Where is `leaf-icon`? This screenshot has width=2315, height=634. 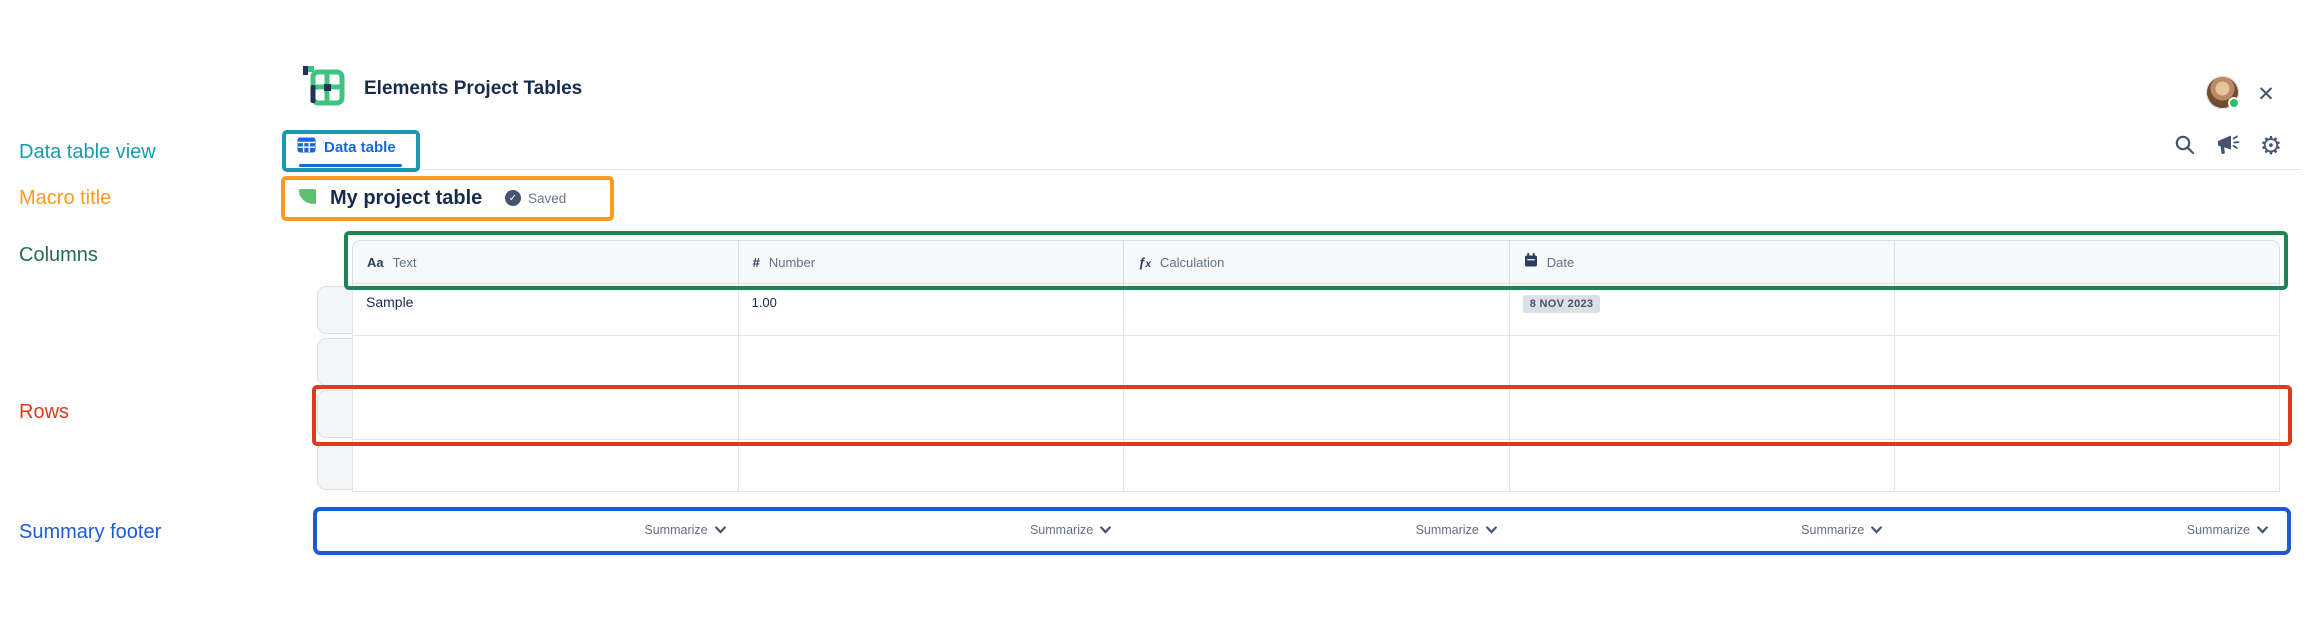
leaf-icon is located at coordinates (307, 196).